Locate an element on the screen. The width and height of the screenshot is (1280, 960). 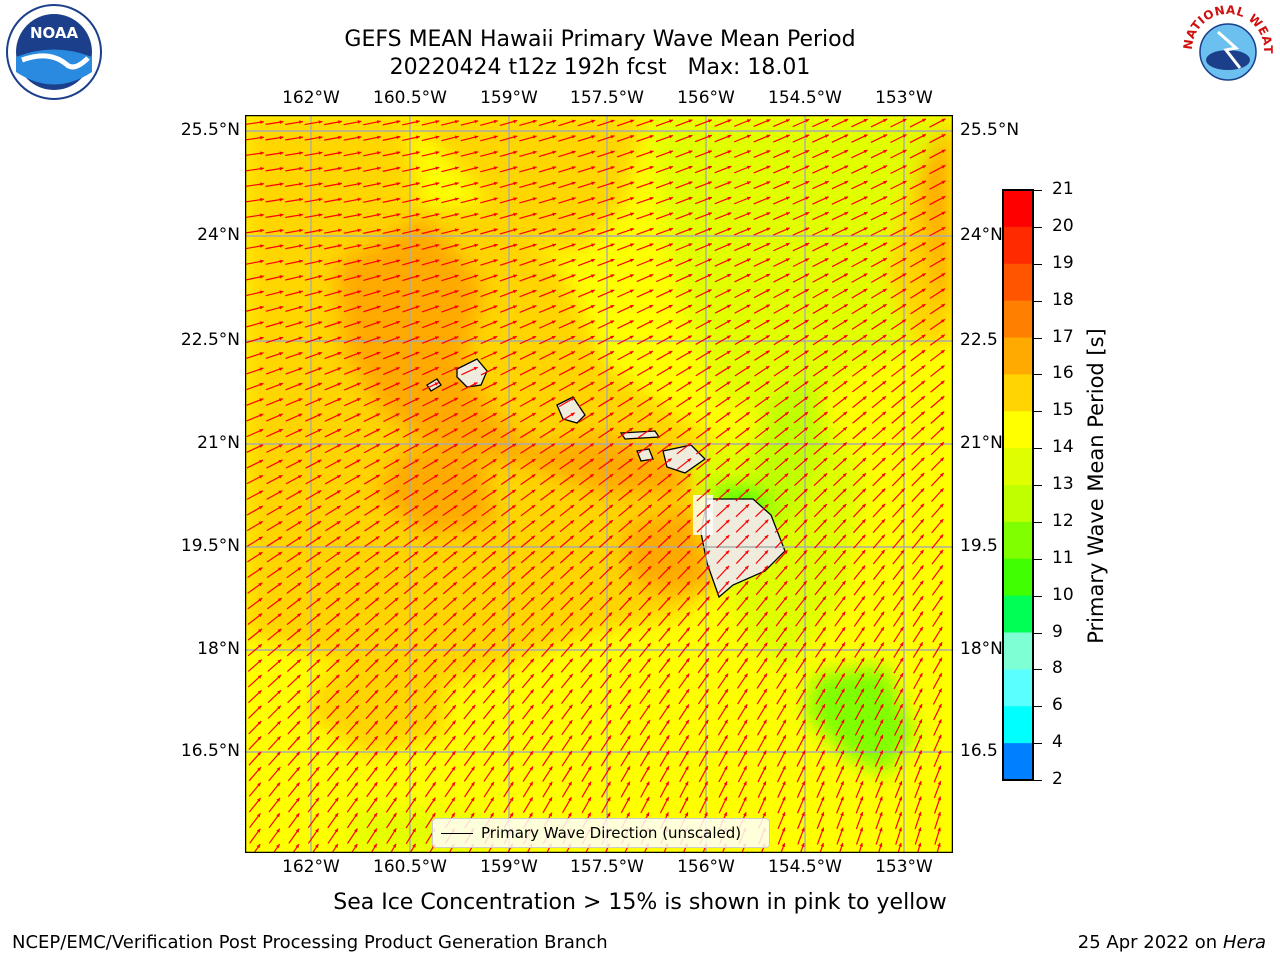
lat-label-left: 19.5°N is located at coordinates (210, 546).